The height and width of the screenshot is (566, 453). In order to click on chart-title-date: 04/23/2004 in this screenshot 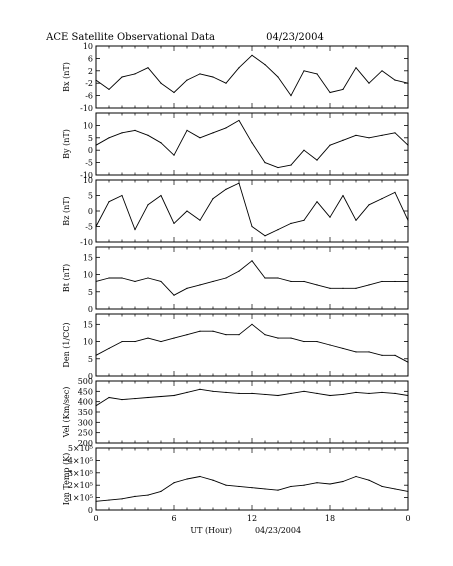, I will do `click(295, 37)`.